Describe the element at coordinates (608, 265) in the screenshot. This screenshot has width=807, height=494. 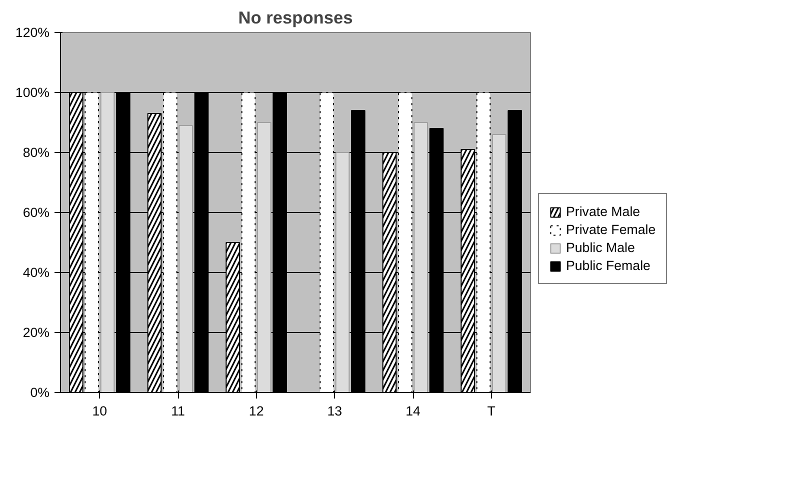
I see `legend-label: Public Female` at that location.